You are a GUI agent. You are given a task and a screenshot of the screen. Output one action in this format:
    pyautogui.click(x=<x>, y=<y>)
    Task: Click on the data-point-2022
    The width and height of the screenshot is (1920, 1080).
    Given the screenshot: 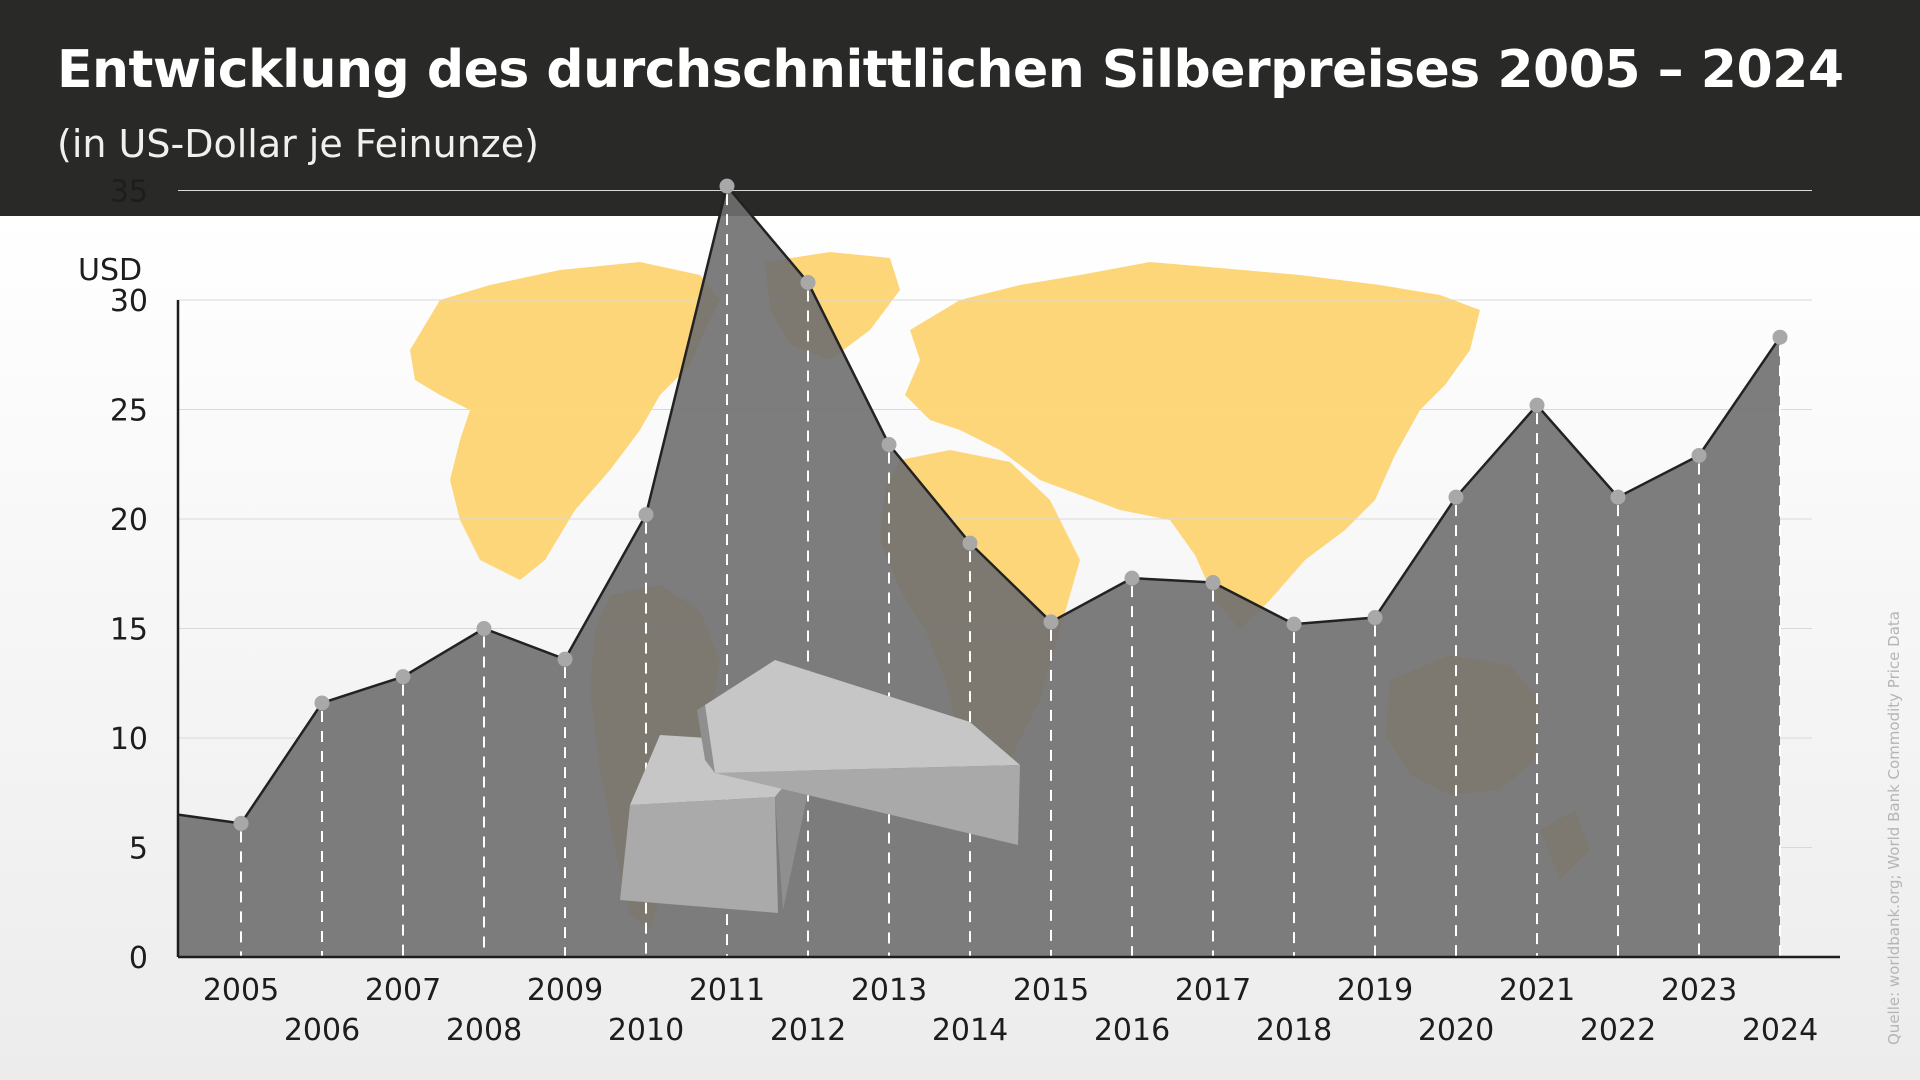 What is the action you would take?
    pyautogui.click(x=1618, y=497)
    